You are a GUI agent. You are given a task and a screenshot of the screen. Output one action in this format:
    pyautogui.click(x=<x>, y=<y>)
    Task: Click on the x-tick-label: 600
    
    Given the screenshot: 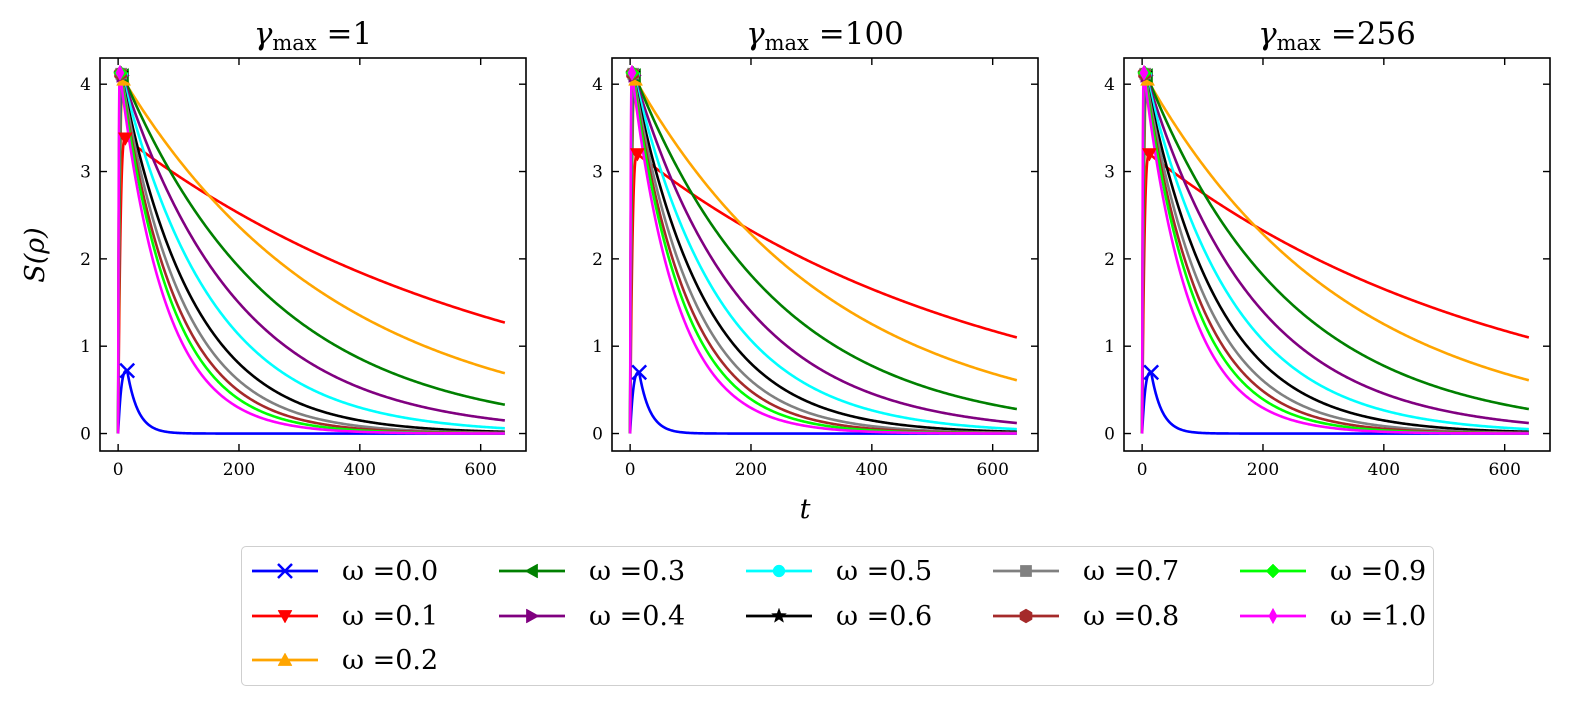 What is the action you would take?
    pyautogui.click(x=992, y=470)
    